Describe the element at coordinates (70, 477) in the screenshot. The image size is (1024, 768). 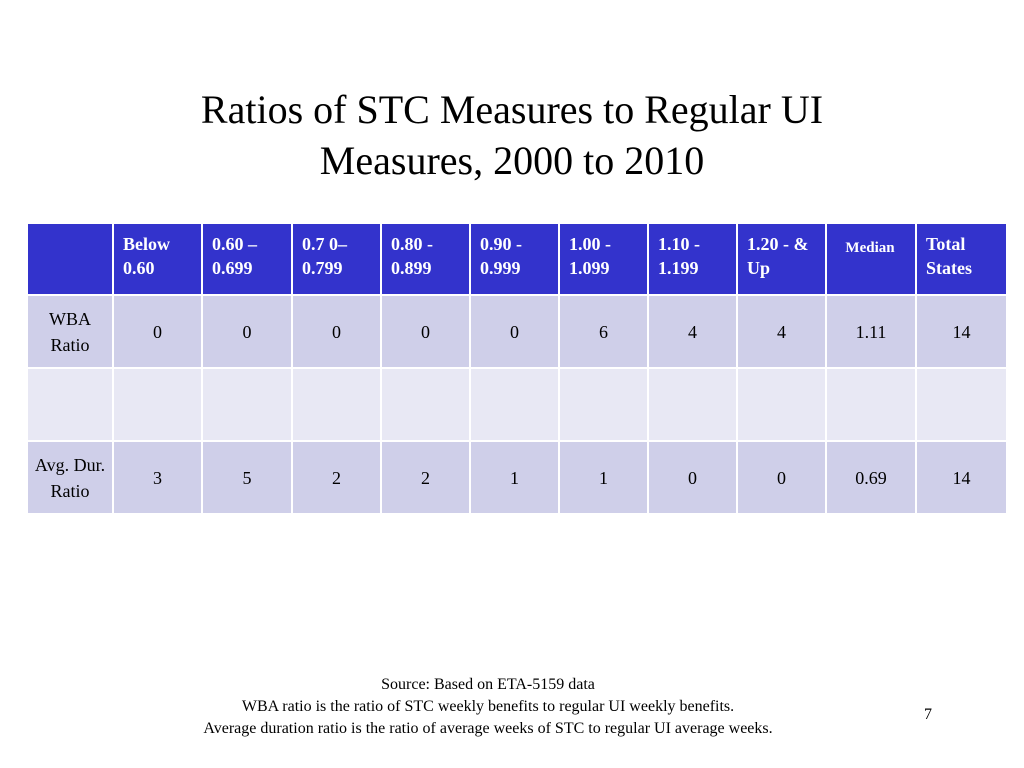
I see `row-label: Avg. Dur. Ratio` at that location.